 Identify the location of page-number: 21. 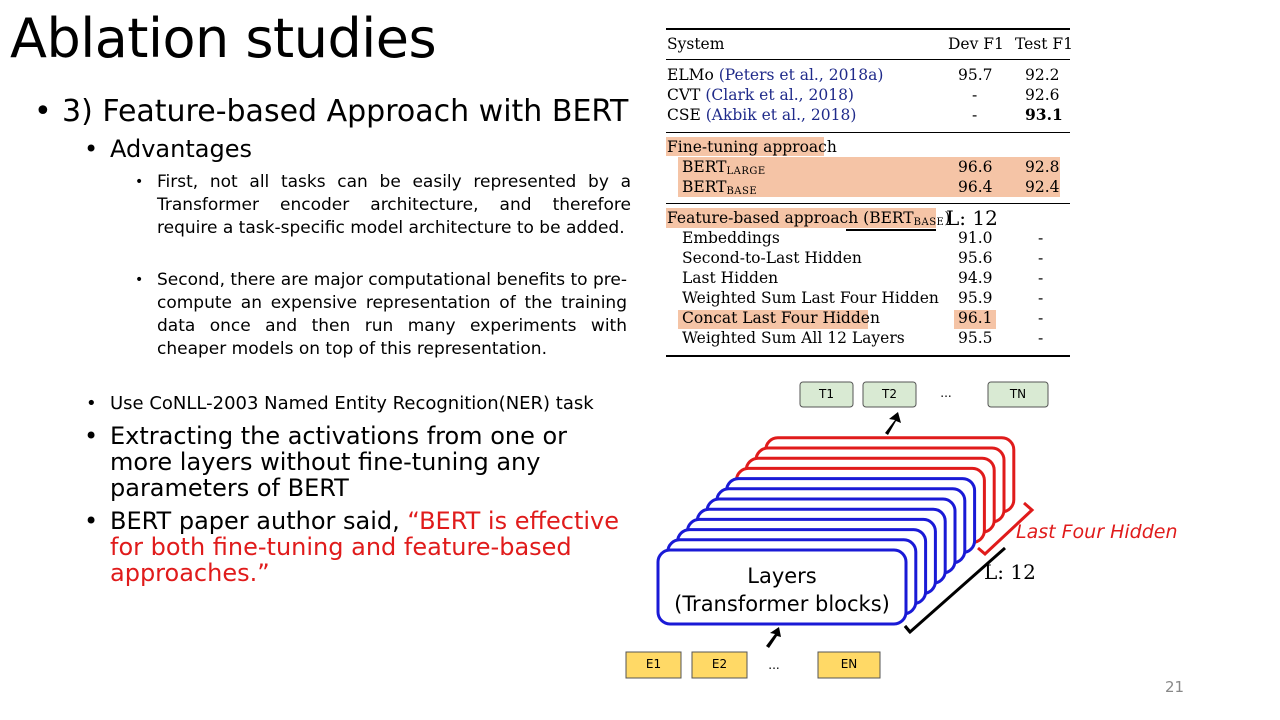
(1175, 687).